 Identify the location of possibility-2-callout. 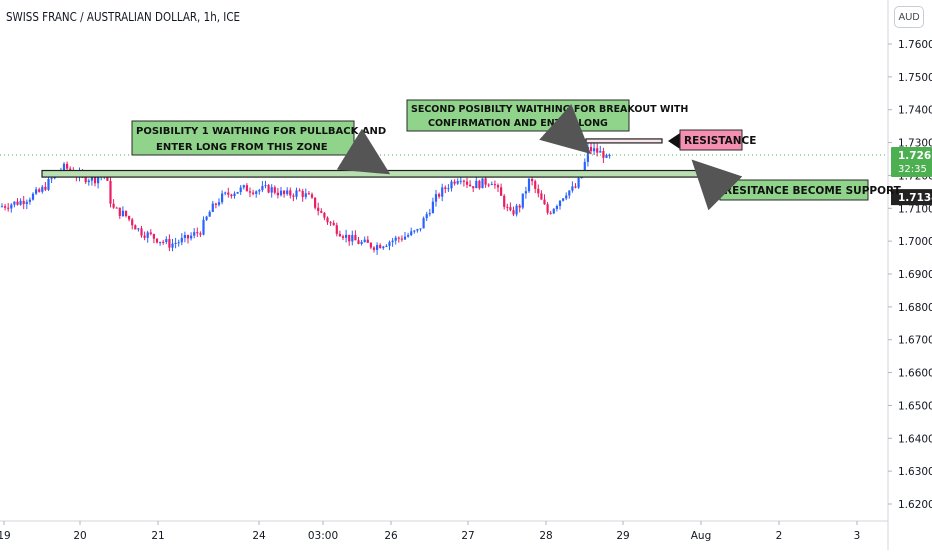
(518, 115).